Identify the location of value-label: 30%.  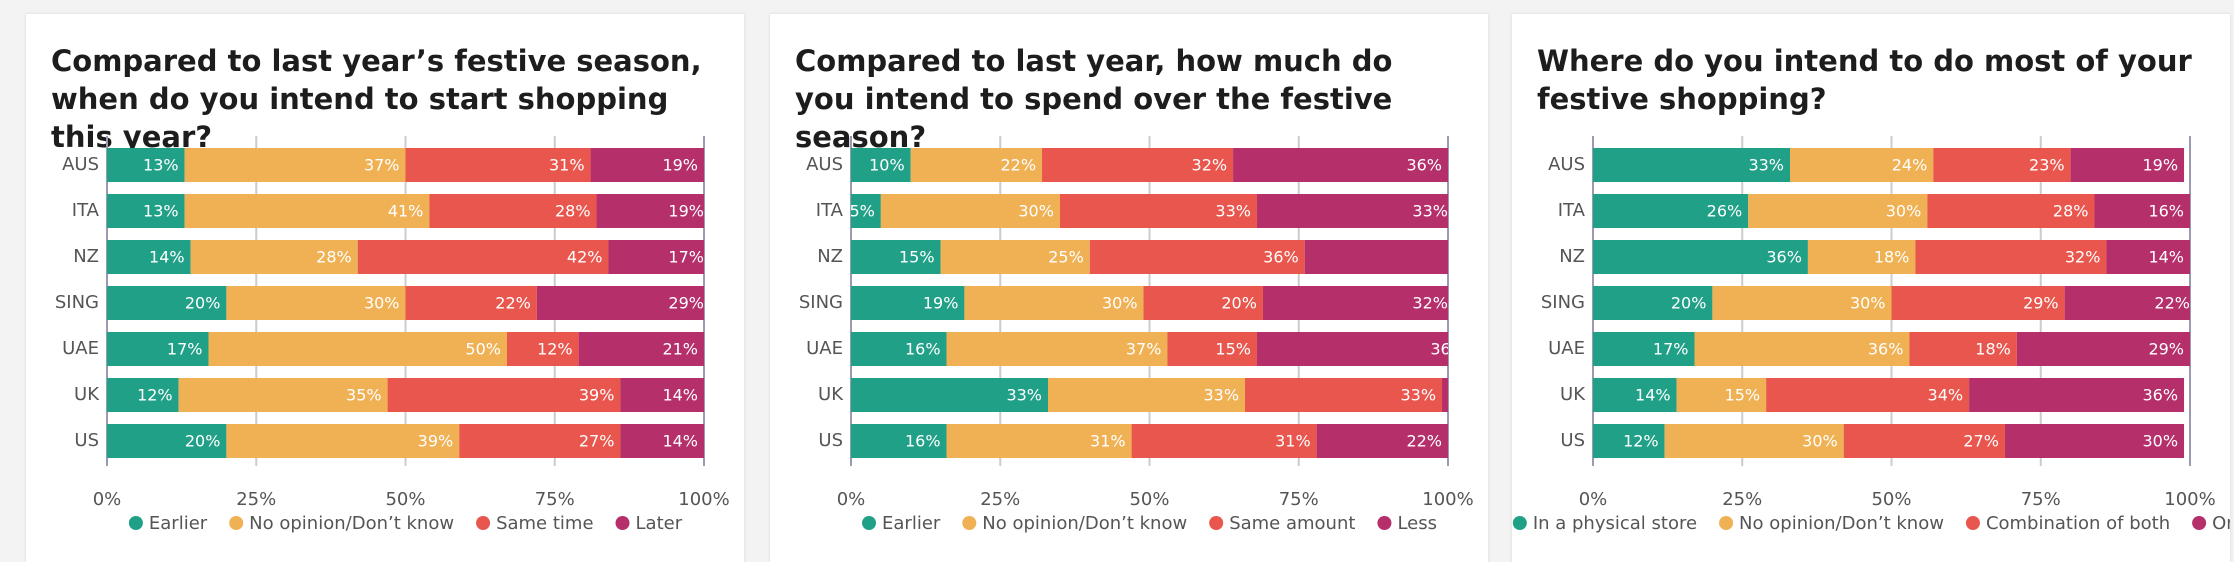
(1868, 303).